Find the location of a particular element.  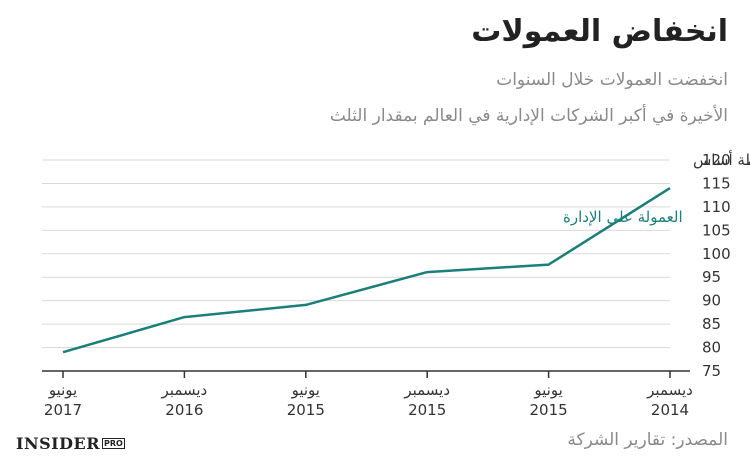

x-tick-year-1: 2015 is located at coordinates (549, 410).